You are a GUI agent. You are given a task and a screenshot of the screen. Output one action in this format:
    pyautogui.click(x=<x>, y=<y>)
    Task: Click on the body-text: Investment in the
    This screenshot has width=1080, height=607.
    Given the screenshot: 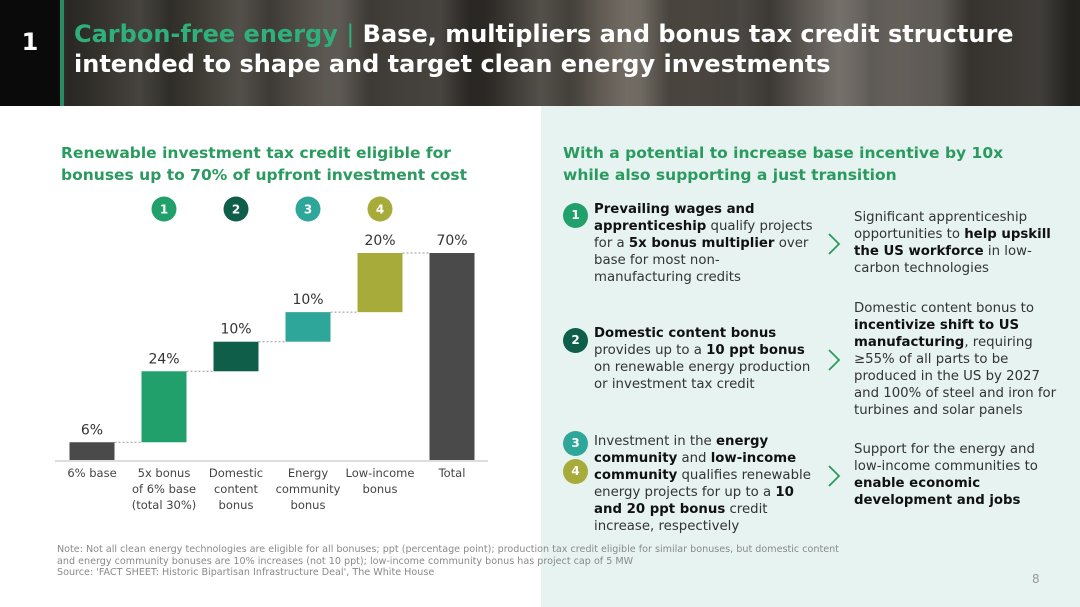 What is the action you would take?
    pyautogui.click(x=655, y=441)
    